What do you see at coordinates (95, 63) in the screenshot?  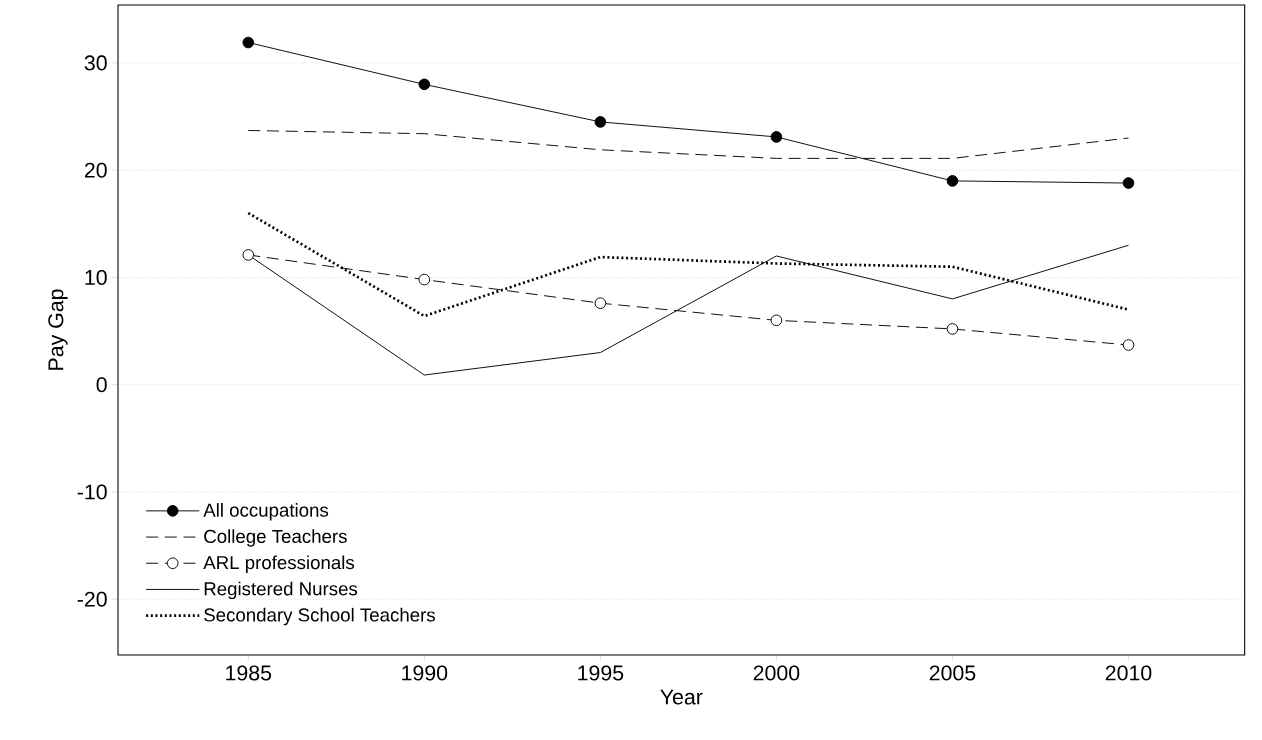 I see `y-tick-label: 30` at bounding box center [95, 63].